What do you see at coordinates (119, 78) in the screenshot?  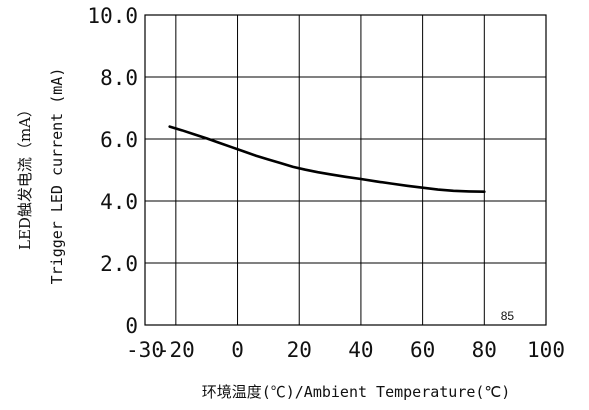 I see `y-tick-label: 8.0` at bounding box center [119, 78].